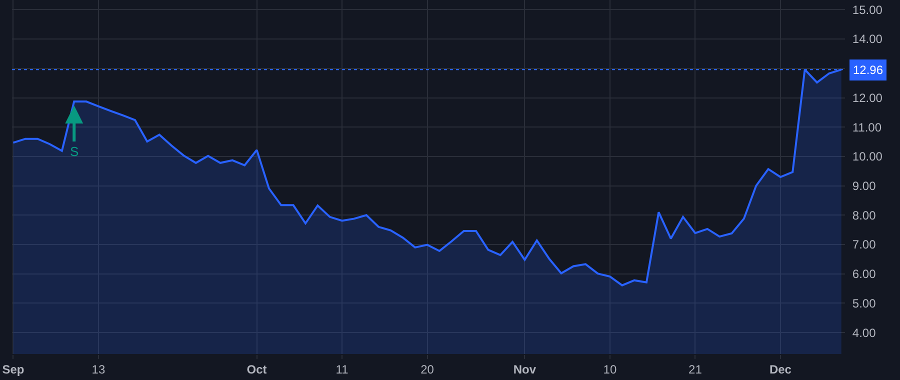 The image size is (900, 380). What do you see at coordinates (867, 39) in the screenshot?
I see `y-tick-label: 14.00` at bounding box center [867, 39].